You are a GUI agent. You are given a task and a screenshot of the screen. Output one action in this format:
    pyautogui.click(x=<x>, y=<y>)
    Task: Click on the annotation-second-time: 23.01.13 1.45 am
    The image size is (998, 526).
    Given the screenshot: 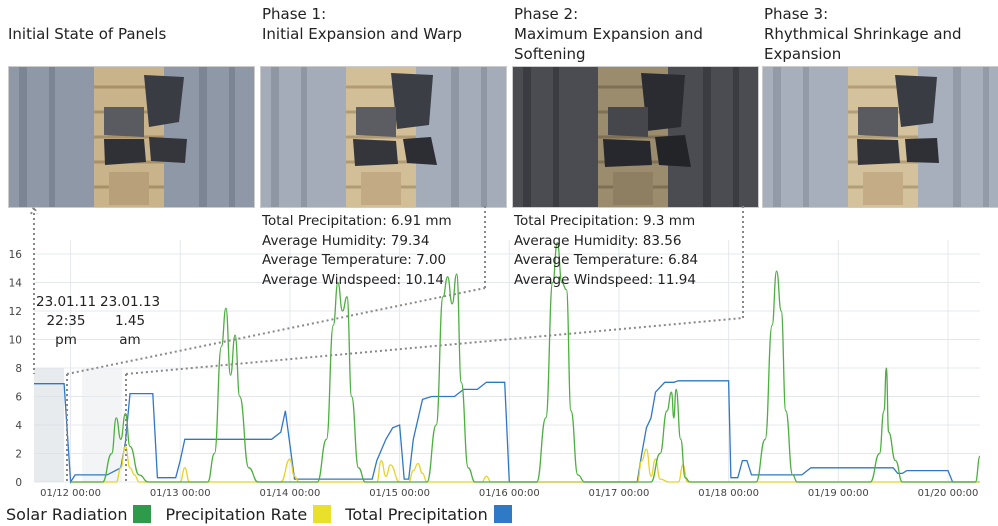 What is the action you would take?
    pyautogui.click(x=130, y=321)
    